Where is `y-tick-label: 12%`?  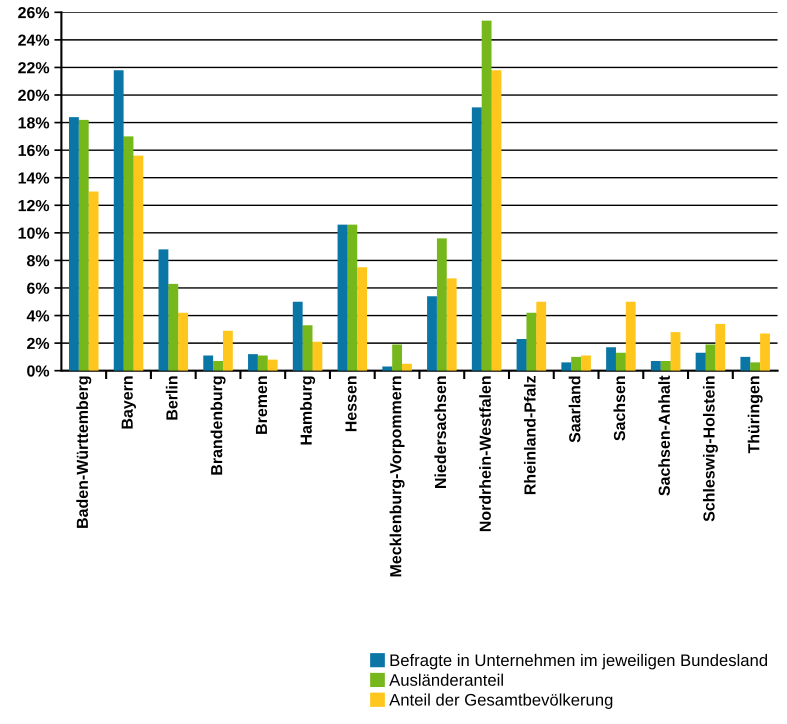
y-tick-label: 12% is located at coordinates (34, 206).